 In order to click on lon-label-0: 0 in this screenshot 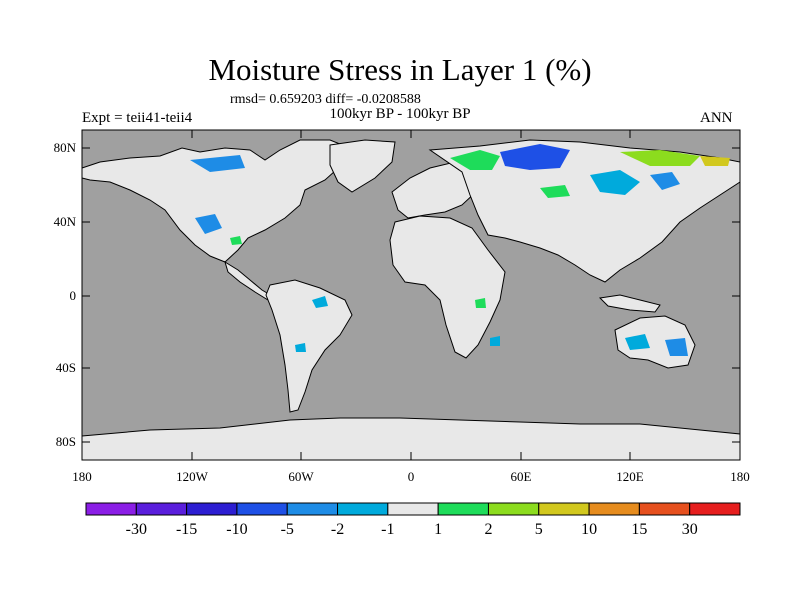, I will do `click(411, 476)`.